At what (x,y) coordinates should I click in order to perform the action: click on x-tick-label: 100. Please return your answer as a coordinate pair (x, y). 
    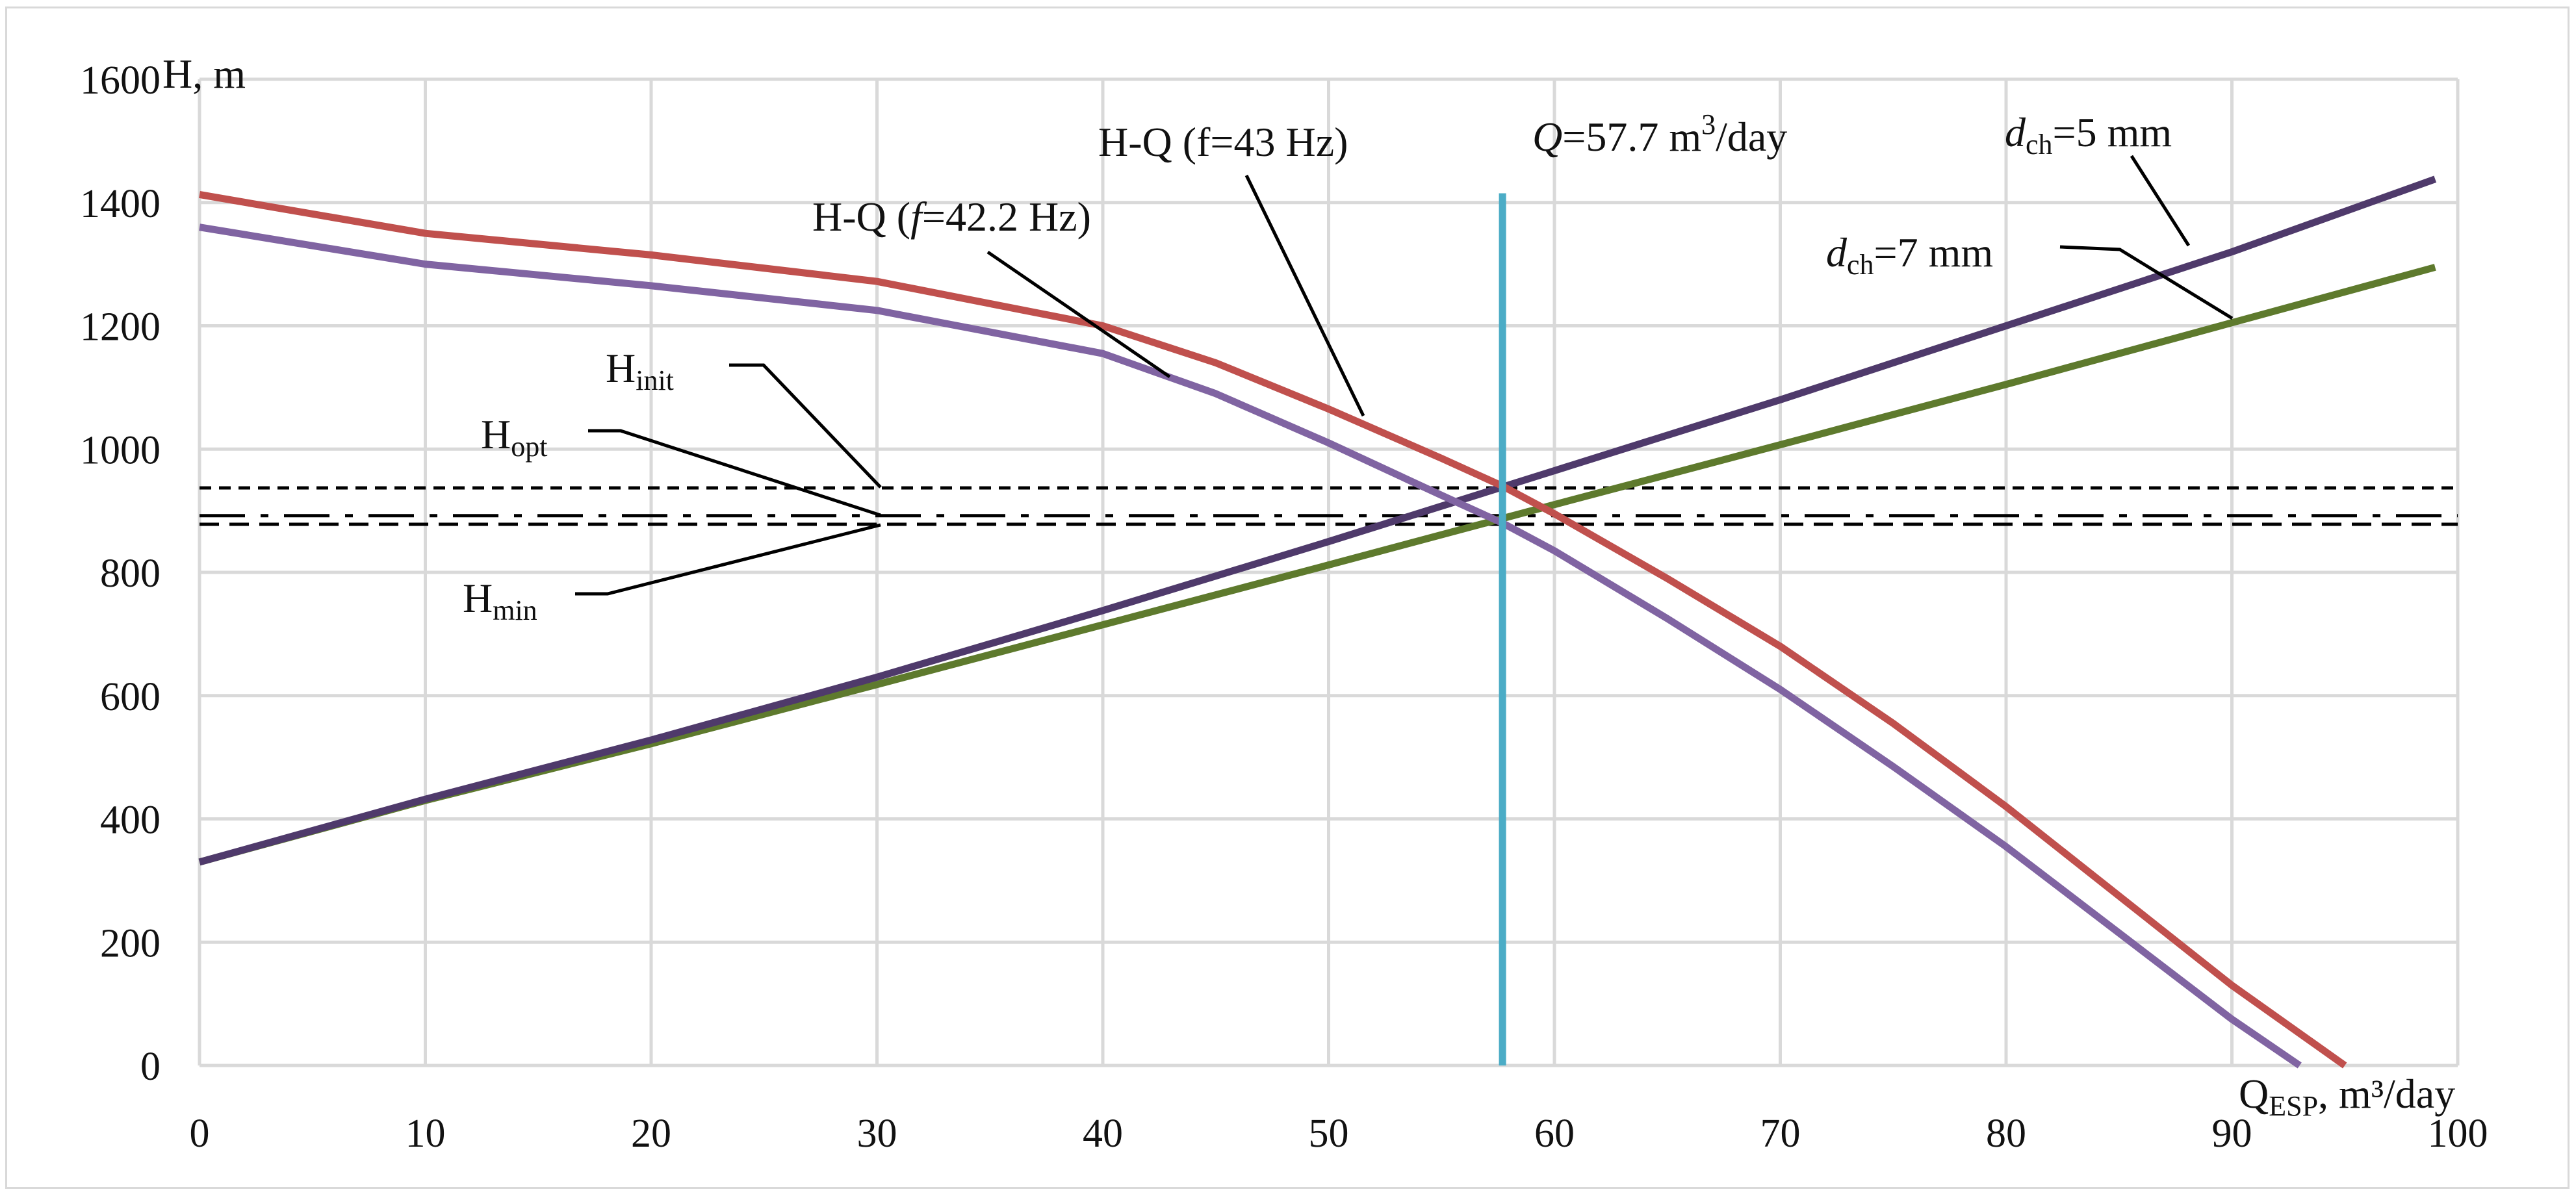
    Looking at the image, I should click on (2458, 1134).